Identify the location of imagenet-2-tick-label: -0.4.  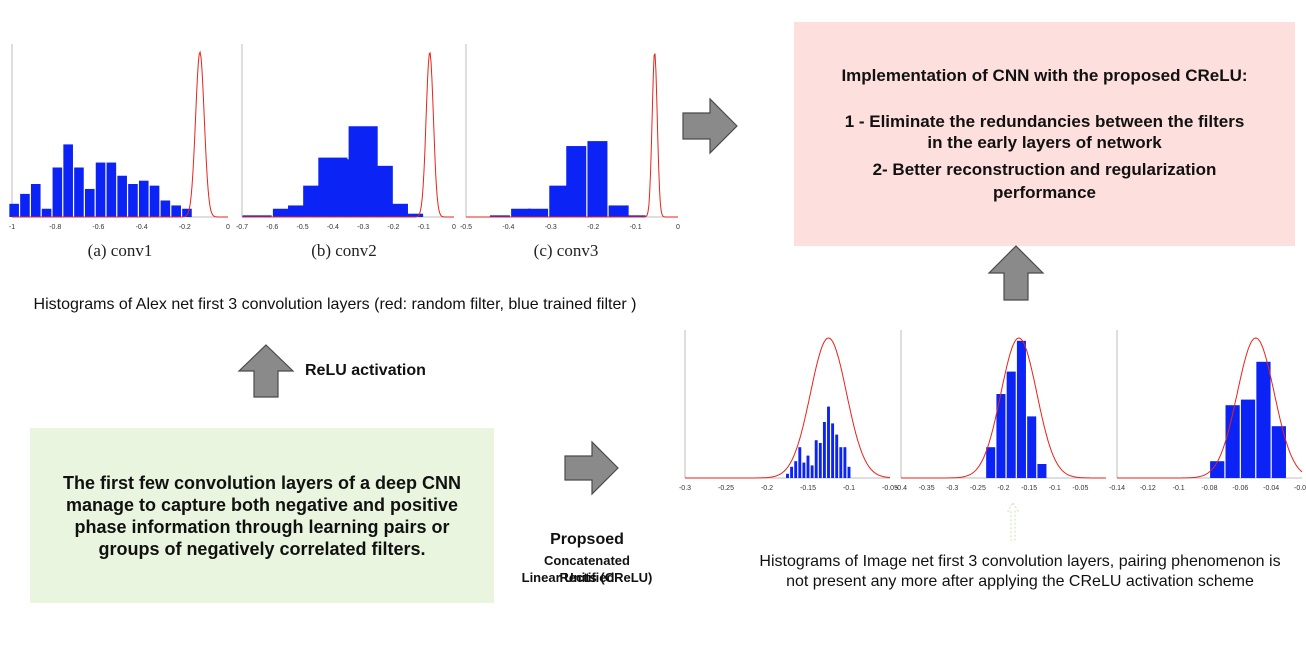
(901, 488).